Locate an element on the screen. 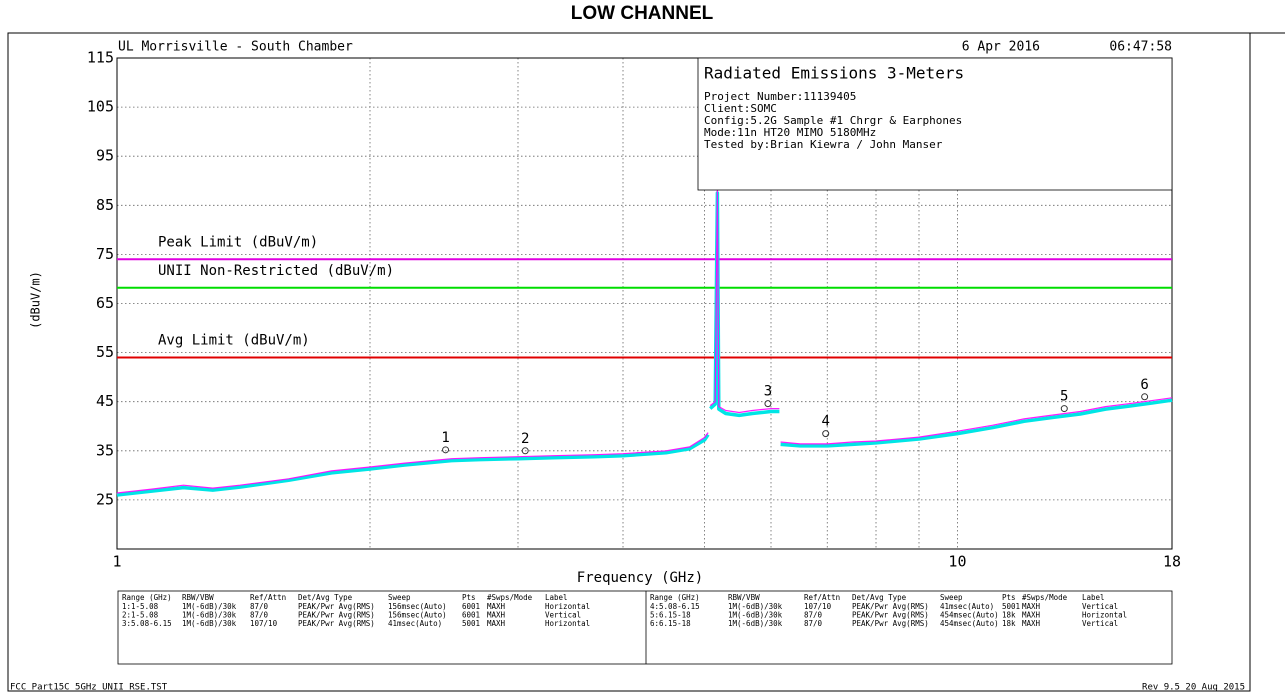 This screenshot has width=1285, height=696. settings-table-frame is located at coordinates (645, 627).